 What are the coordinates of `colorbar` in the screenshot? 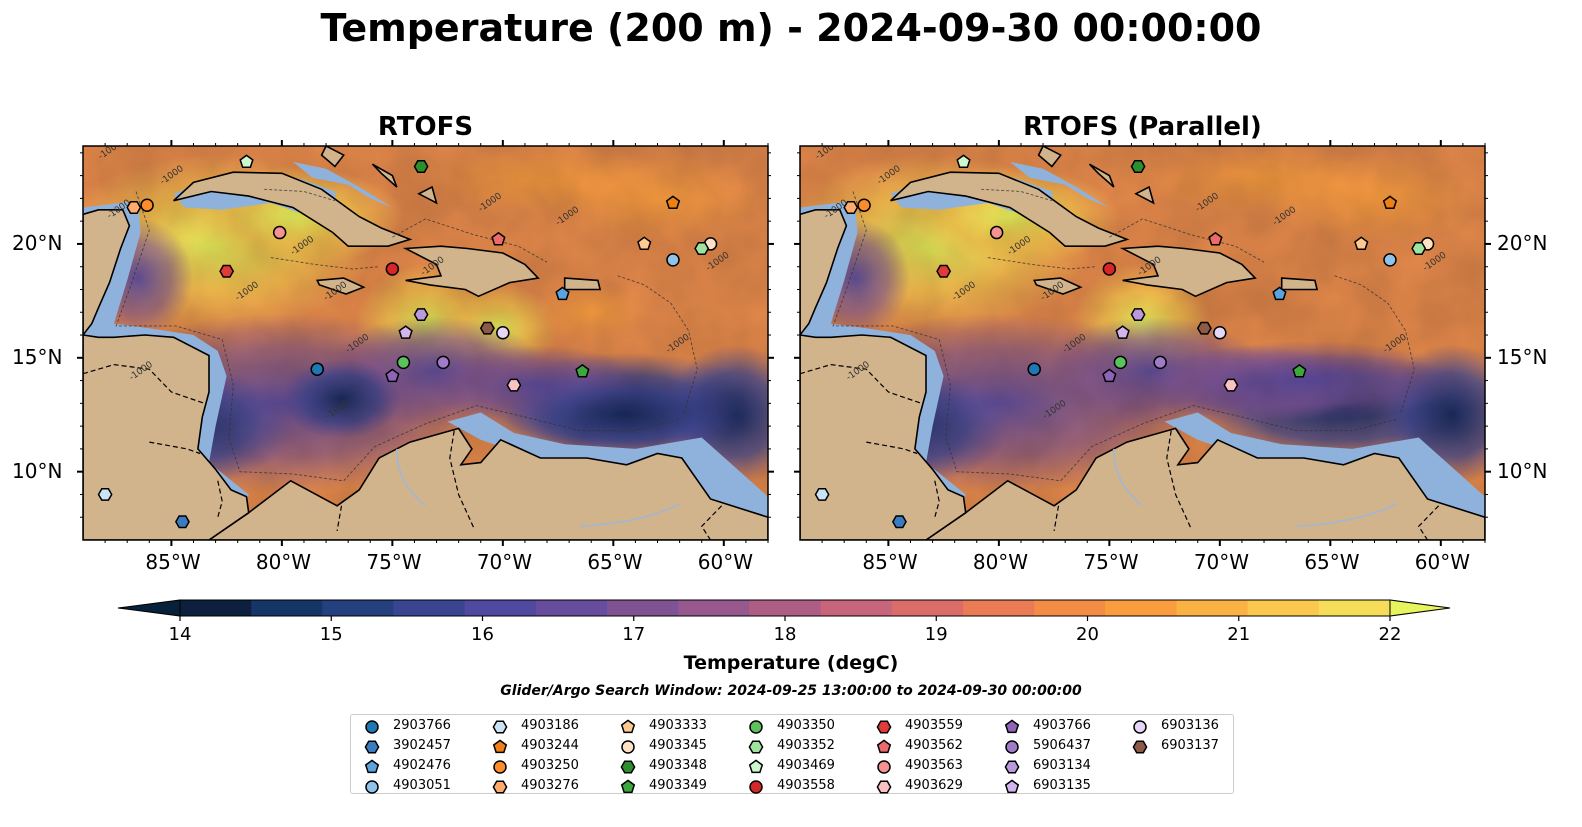 It's located at (784, 610).